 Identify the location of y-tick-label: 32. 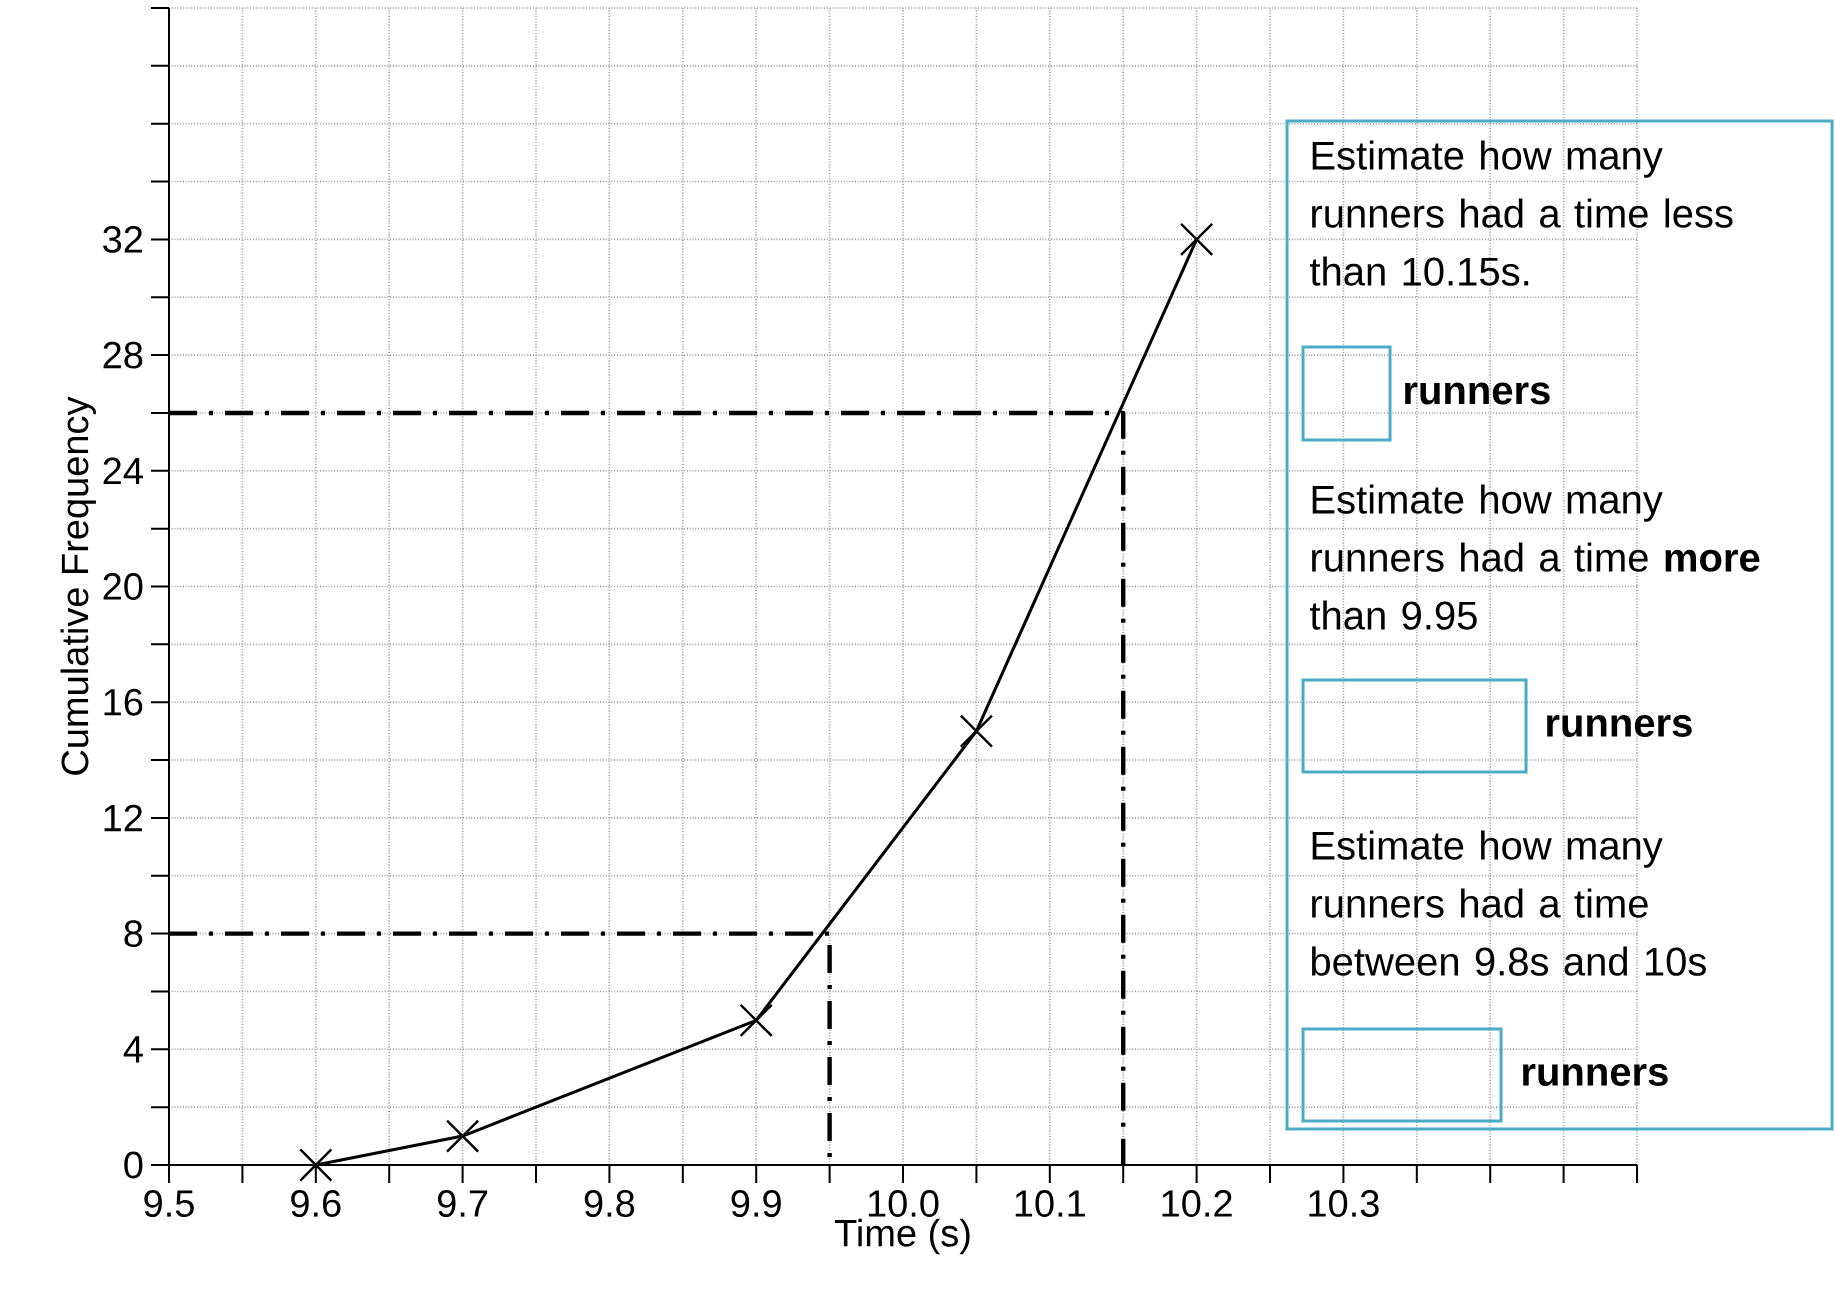
(123, 239).